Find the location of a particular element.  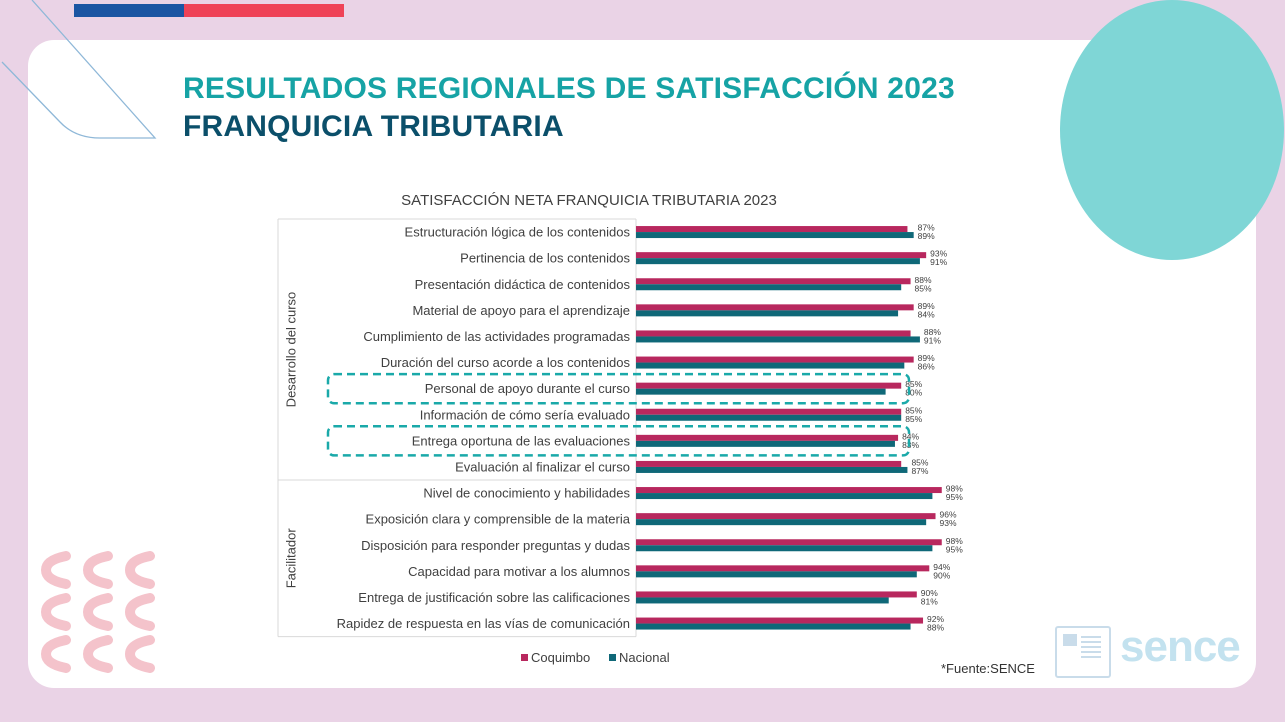

category-label: Estructuración lógica de los contenidos is located at coordinates (518, 232).